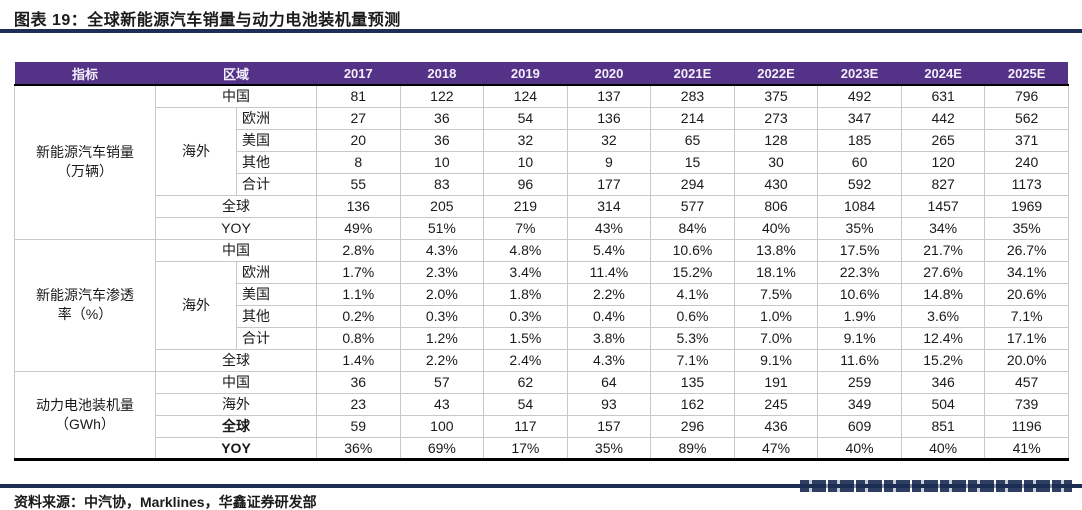 Image resolution: width=1082 pixels, height=510 pixels. What do you see at coordinates (943, 206) in the screenshot?
I see `value-cell: 1457` at bounding box center [943, 206].